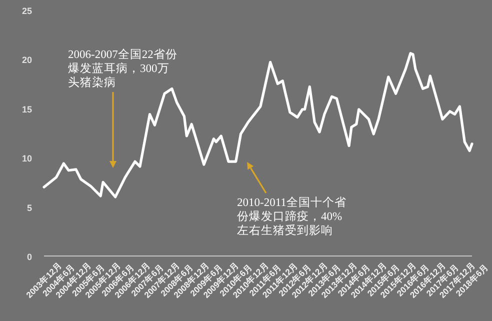  Describe the element at coordinates (29, 257) in the screenshot. I see `y-tick-label: 0` at that location.